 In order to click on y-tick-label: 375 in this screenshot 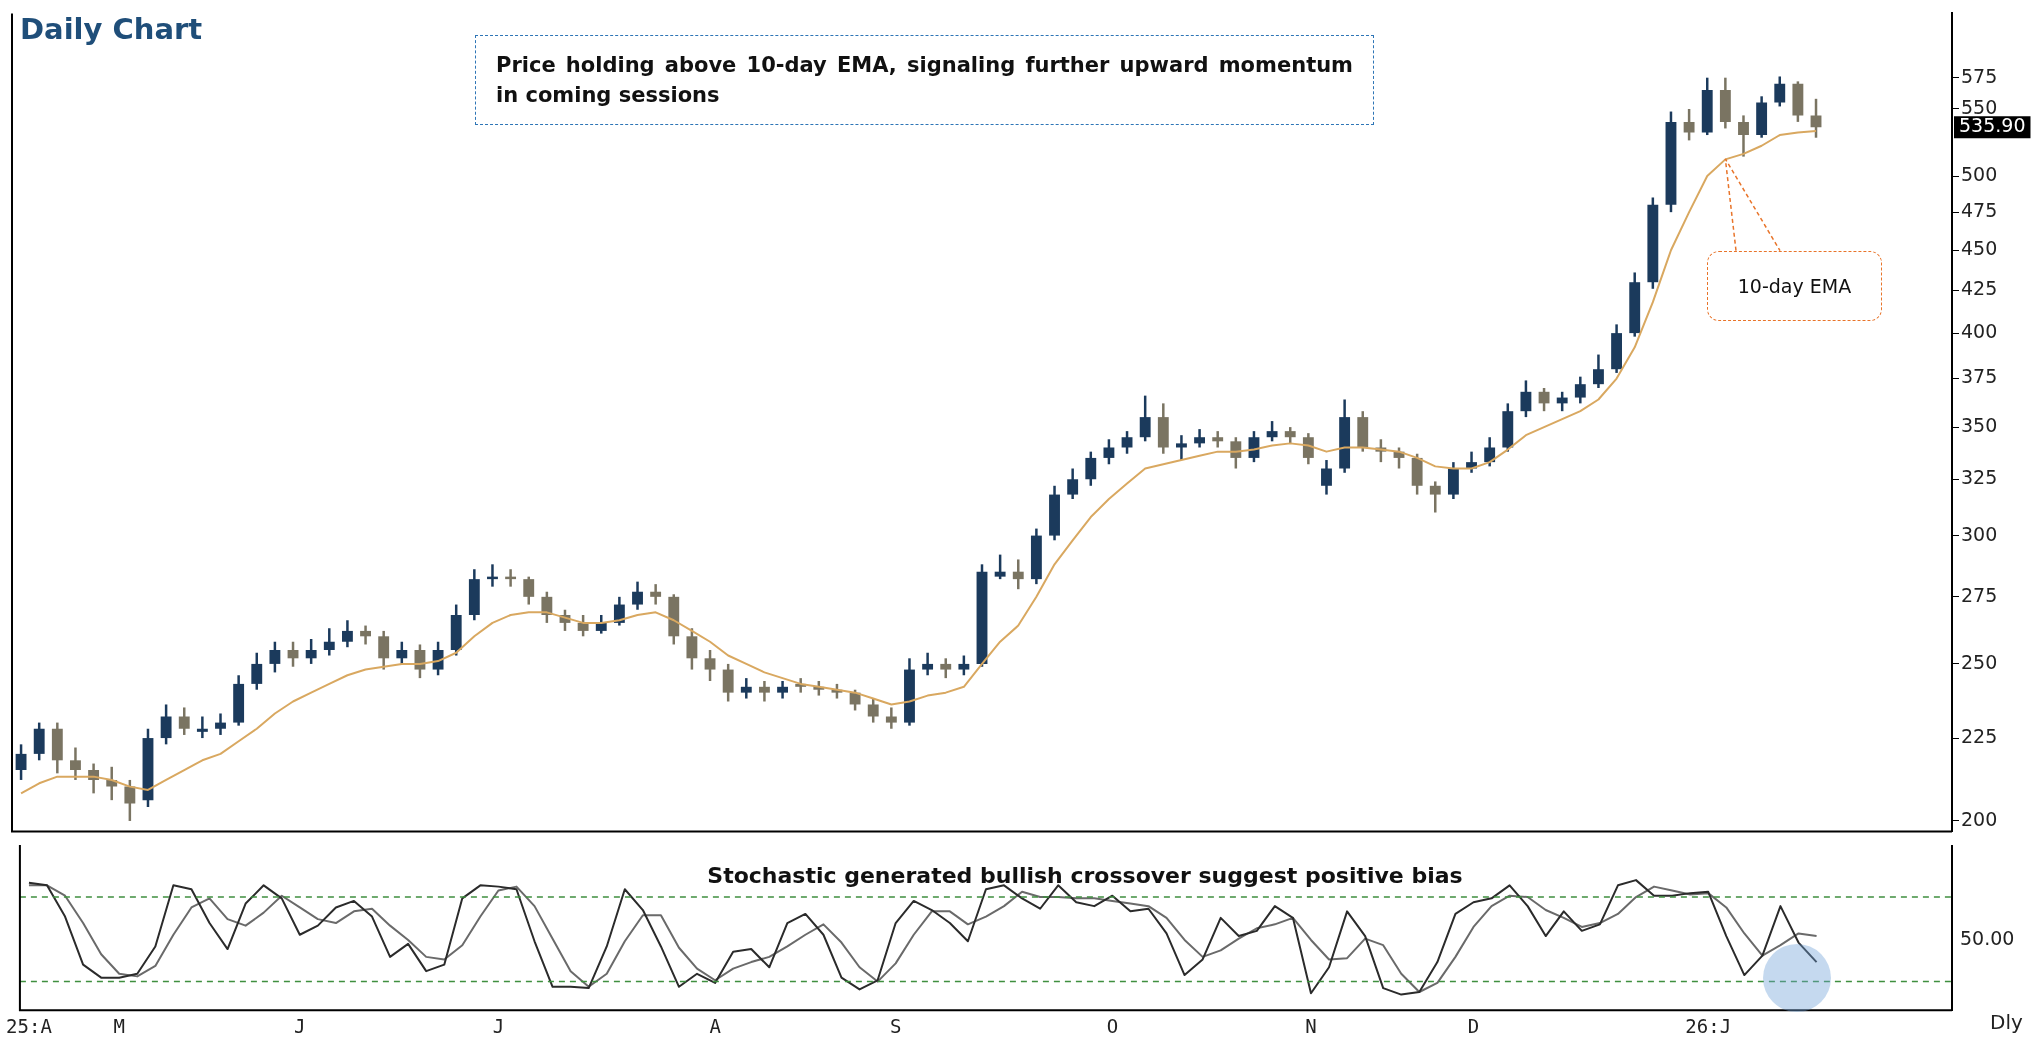, I will do `click(1979, 376)`.